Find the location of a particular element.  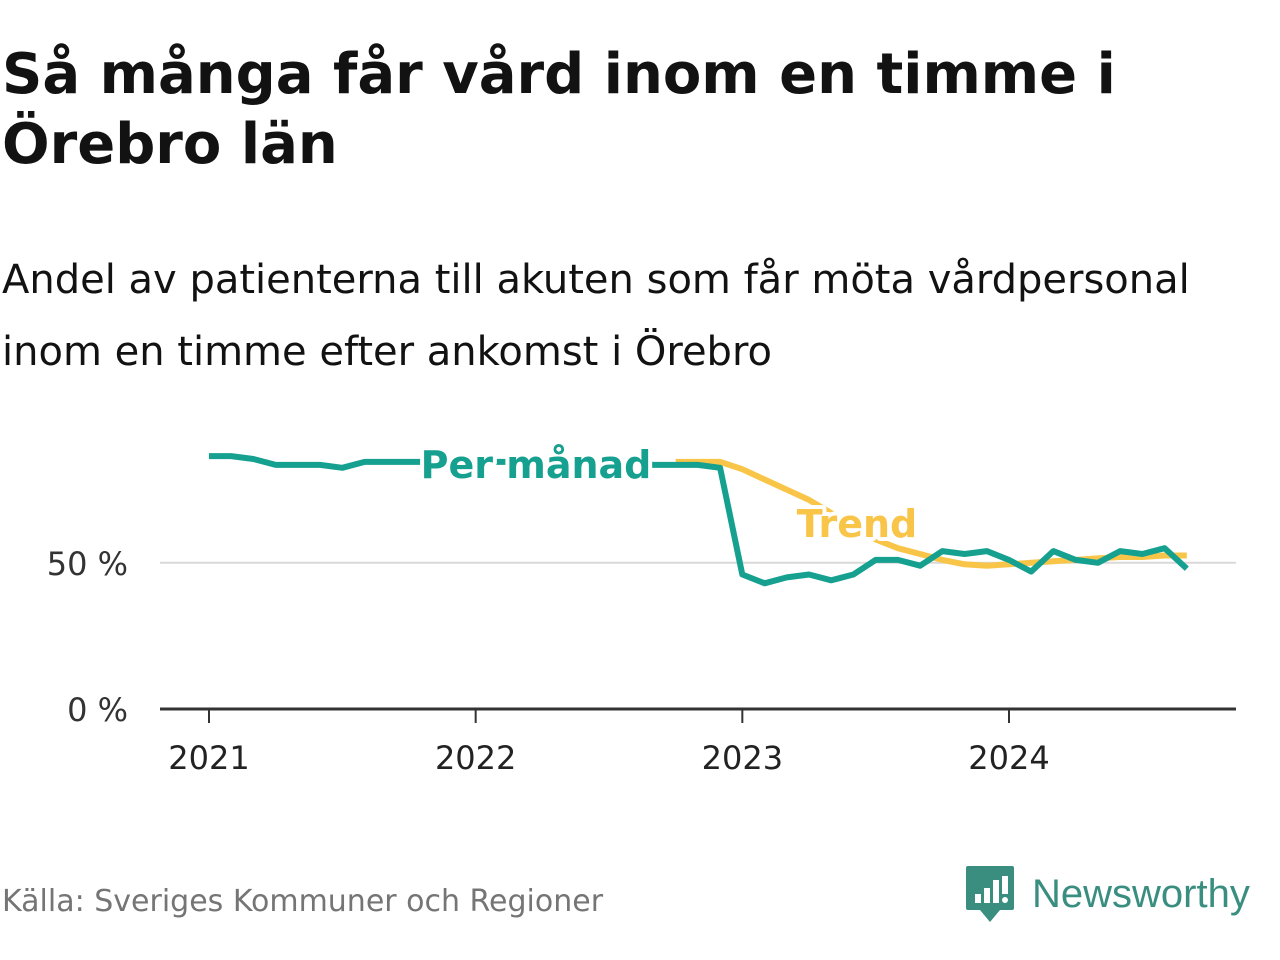

y-tick-label: 0 % is located at coordinates (97, 710).